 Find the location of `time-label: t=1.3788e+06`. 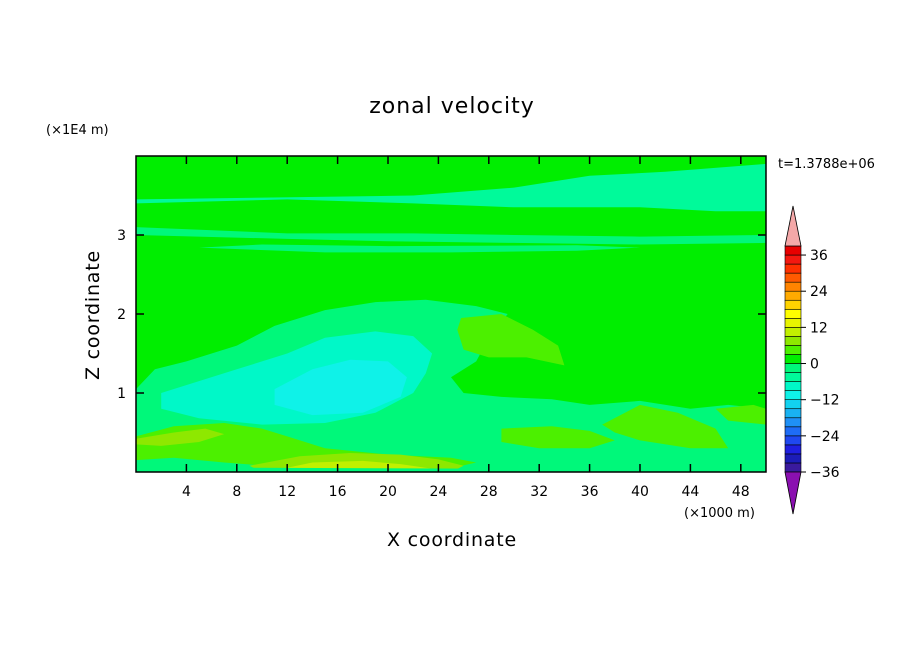

time-label: t=1.3788e+06 is located at coordinates (826, 164).